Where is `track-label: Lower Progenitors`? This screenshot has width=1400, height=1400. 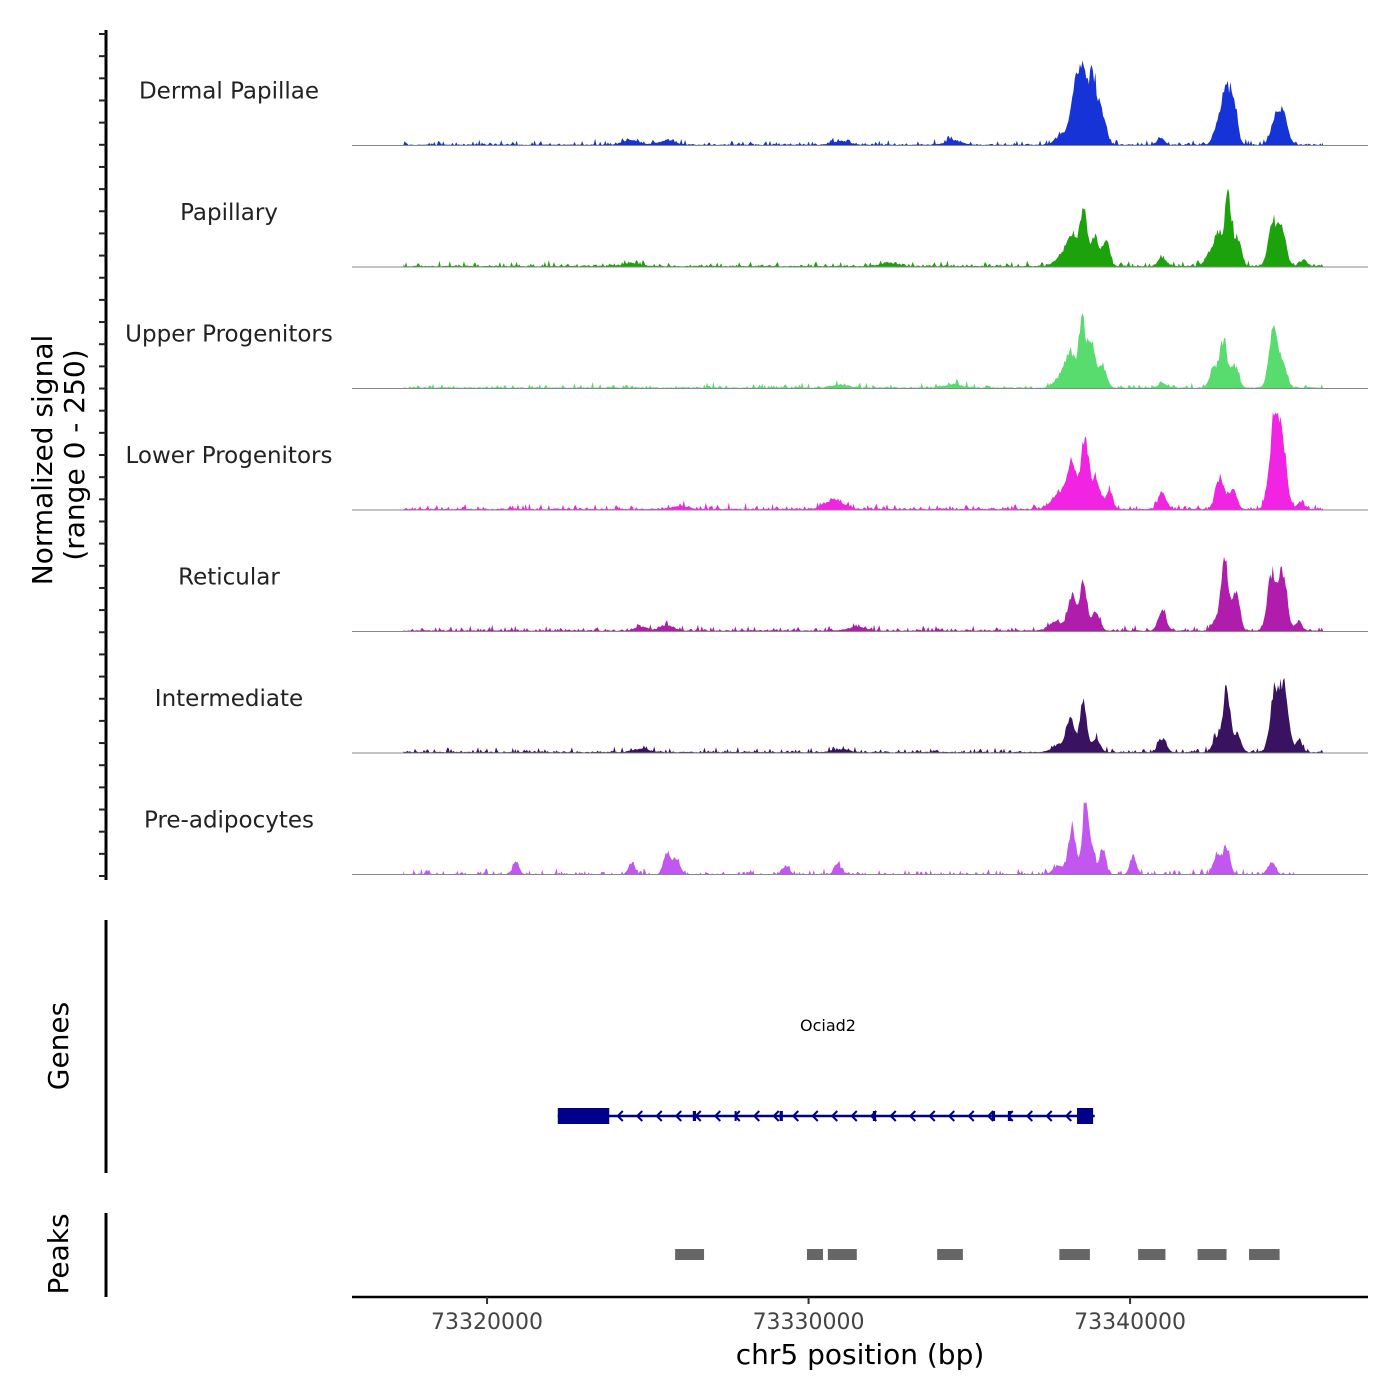
track-label: Lower Progenitors is located at coordinates (229, 456).